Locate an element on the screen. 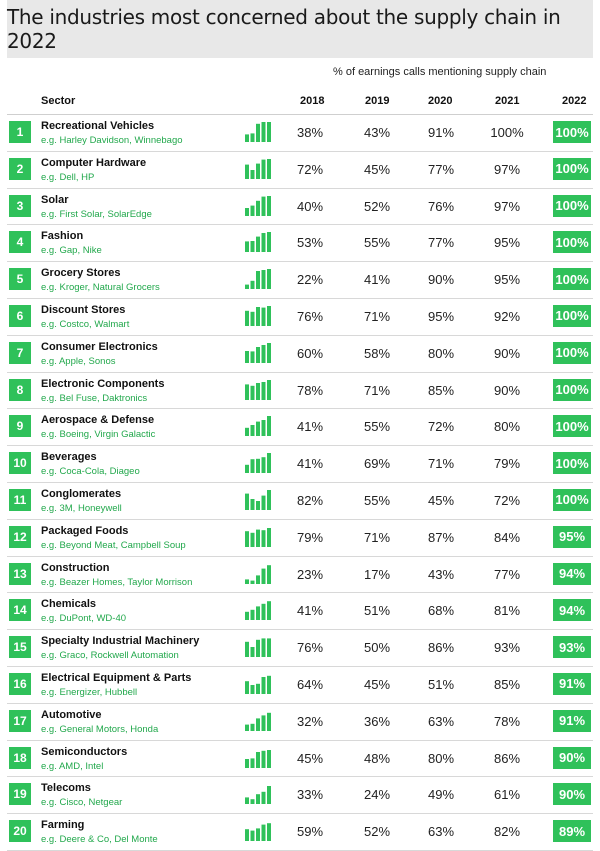 This screenshot has height=851, width=600. rank-badge: 10 is located at coordinates (20, 463).